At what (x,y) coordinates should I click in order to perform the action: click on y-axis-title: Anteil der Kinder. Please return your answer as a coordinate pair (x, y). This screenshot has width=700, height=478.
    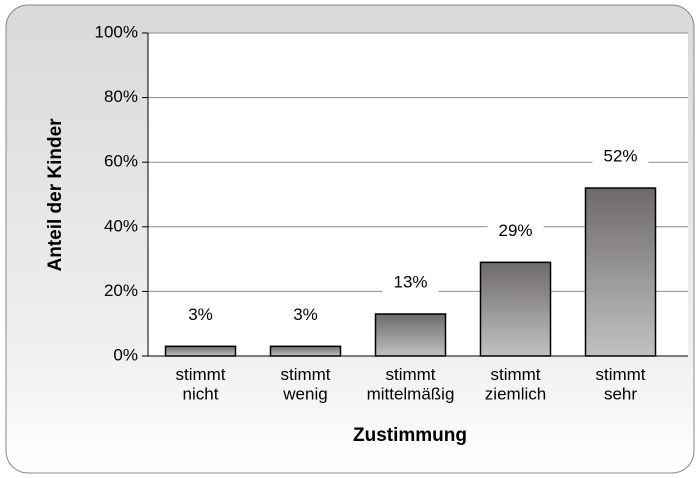
    Looking at the image, I should click on (55, 195).